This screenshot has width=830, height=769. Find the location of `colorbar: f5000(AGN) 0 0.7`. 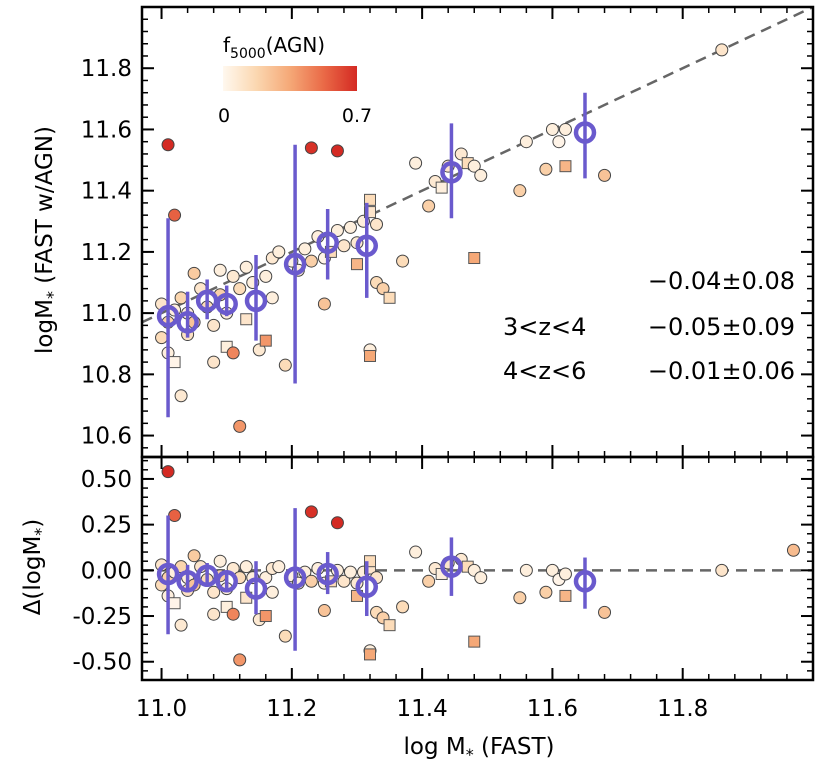

colorbar: f5000(AGN) 0 0.7 is located at coordinates (295, 80).